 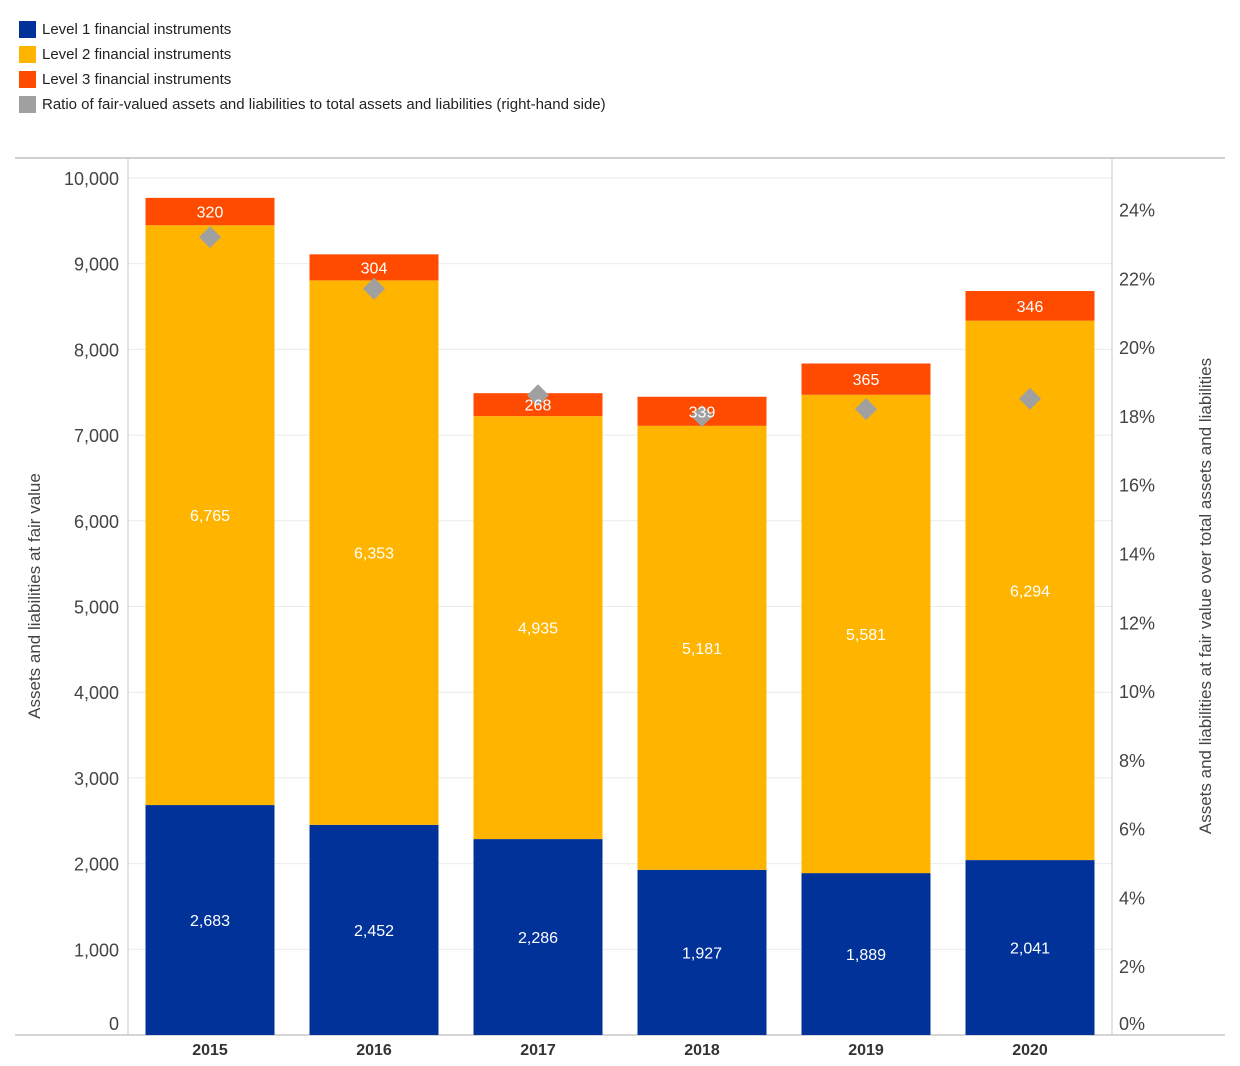 What do you see at coordinates (1137, 623) in the screenshot?
I see `y-right-tick-label: 12%` at bounding box center [1137, 623].